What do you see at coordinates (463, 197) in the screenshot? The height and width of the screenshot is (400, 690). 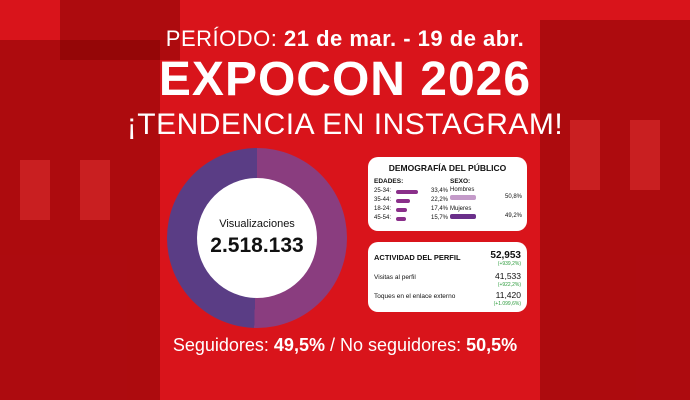 I see `sex-bar-men` at bounding box center [463, 197].